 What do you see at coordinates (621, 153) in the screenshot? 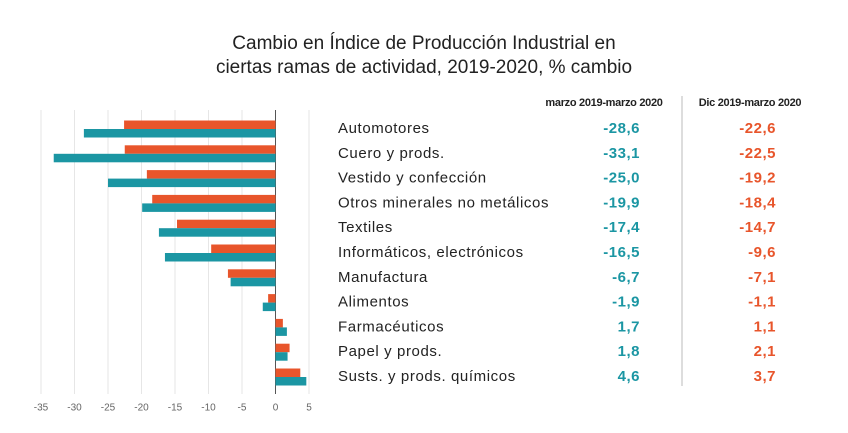
I see `value-label: -33,1` at bounding box center [621, 153].